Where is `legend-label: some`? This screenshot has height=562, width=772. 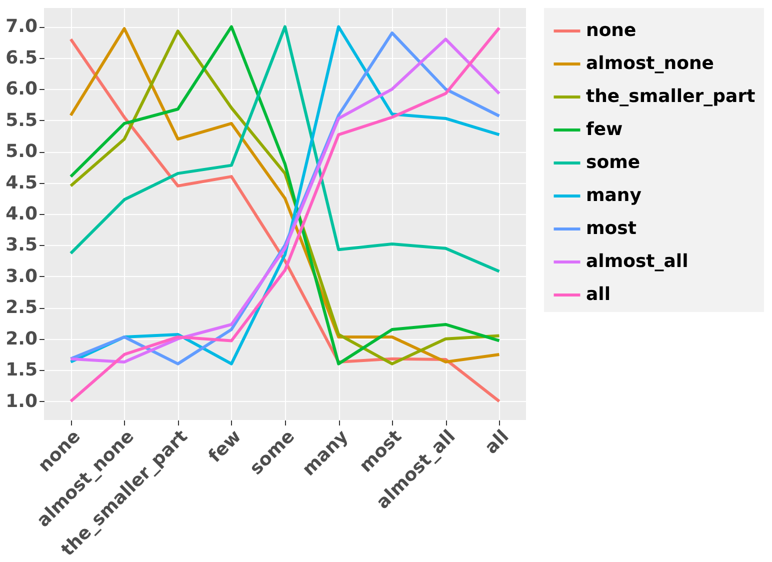 legend-label: some is located at coordinates (613, 162).